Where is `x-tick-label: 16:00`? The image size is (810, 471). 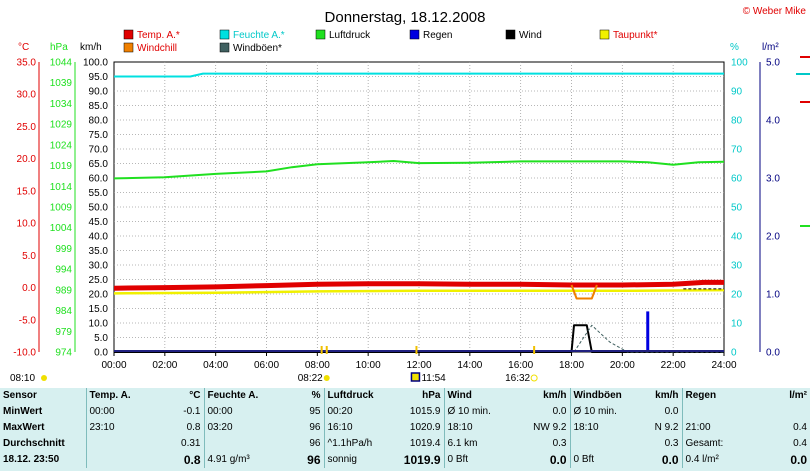 x-tick-label: 16:00 is located at coordinates (520, 365).